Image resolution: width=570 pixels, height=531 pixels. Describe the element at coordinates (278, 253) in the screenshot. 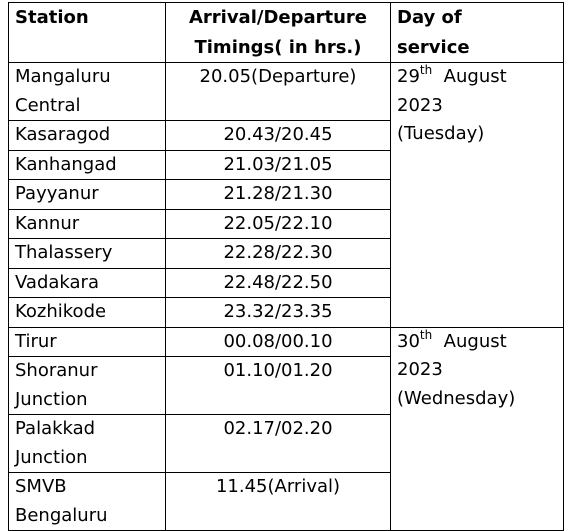

I see `timing-cell: 22.28/22.30` at that location.